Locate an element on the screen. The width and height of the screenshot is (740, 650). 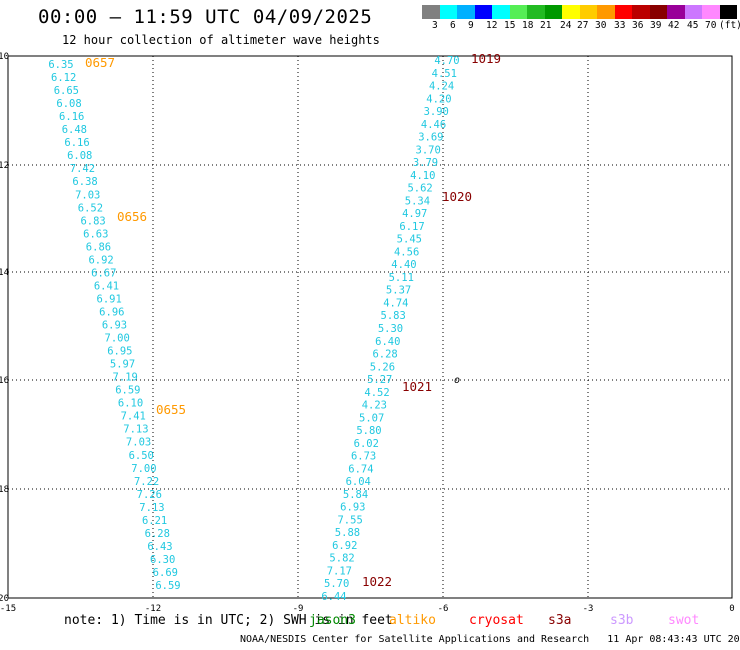
colorbar-unit: (ft) is located at coordinates (729, 25).